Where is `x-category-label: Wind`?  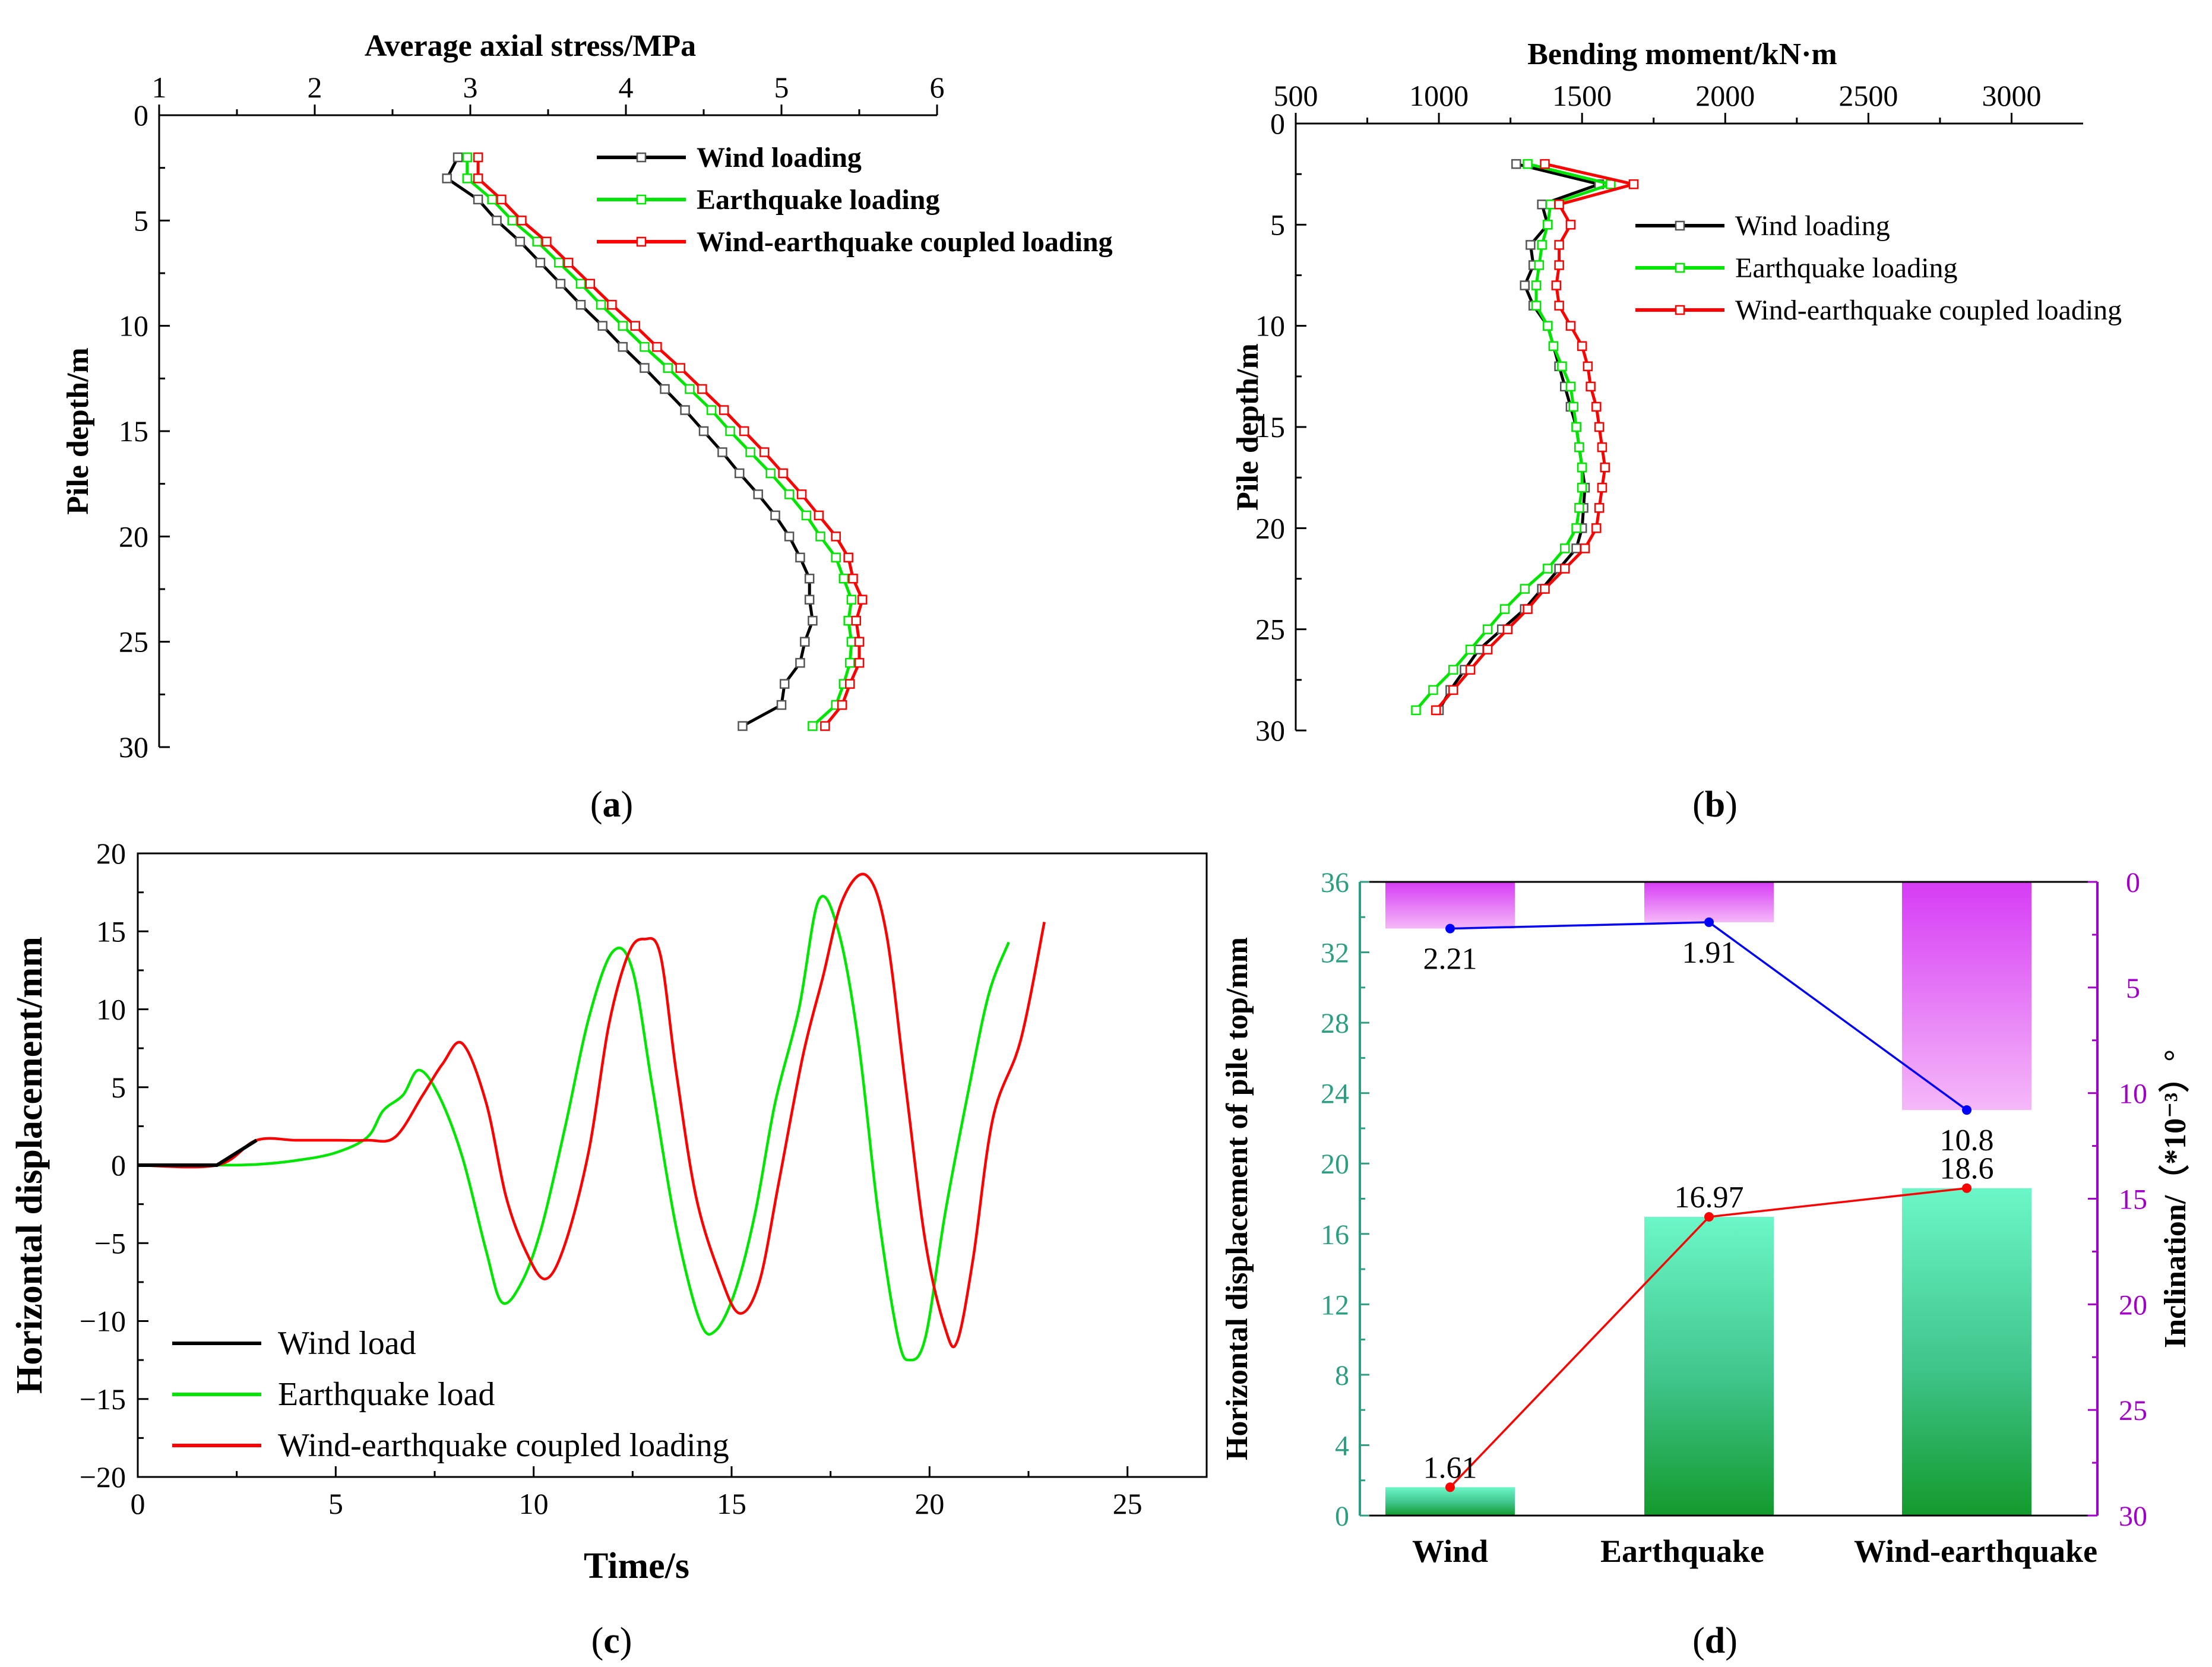
x-category-label: Wind is located at coordinates (1450, 1551).